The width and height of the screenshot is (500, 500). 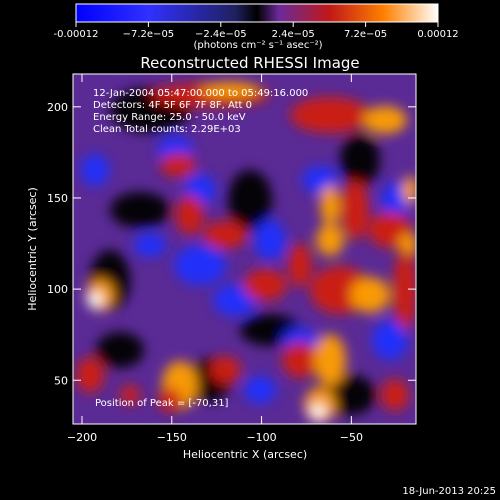 What do you see at coordinates (293, 34) in the screenshot?
I see `colorbar-tick-label: 2.4e−05` at bounding box center [293, 34].